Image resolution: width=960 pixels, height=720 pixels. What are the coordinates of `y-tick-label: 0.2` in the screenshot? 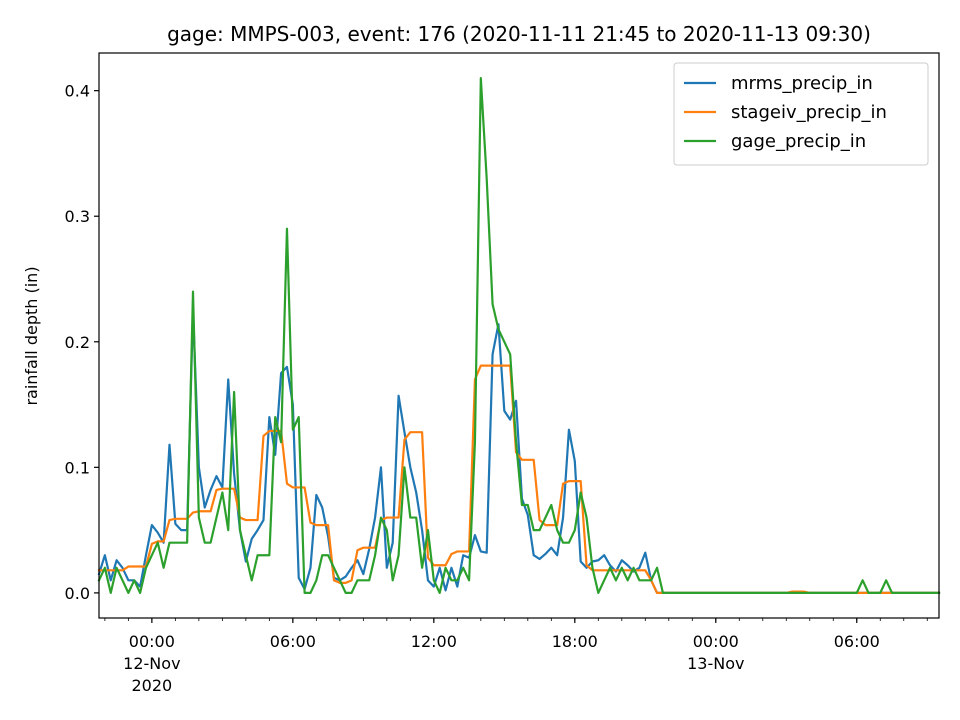 It's located at (77, 342).